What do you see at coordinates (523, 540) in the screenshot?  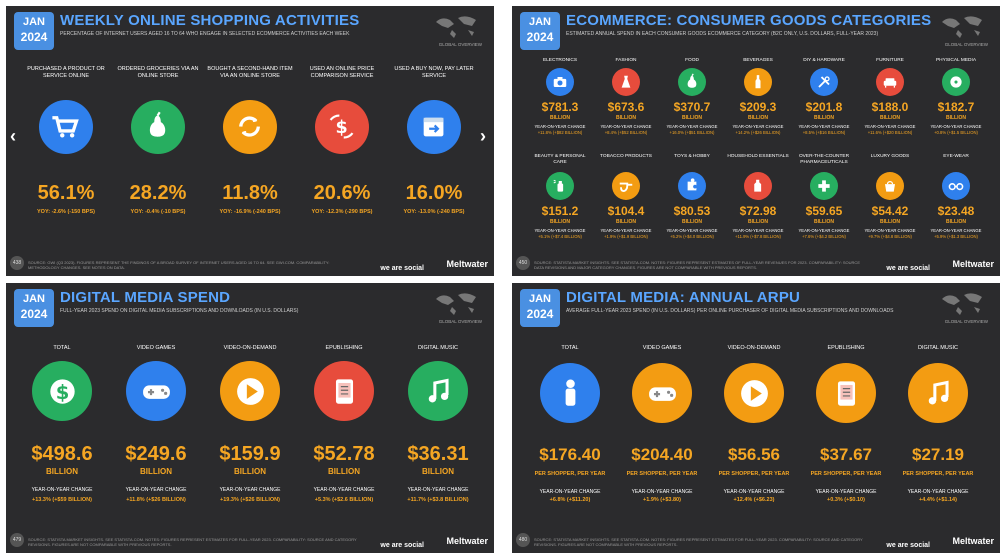 I see `page-number: 480` at bounding box center [523, 540].